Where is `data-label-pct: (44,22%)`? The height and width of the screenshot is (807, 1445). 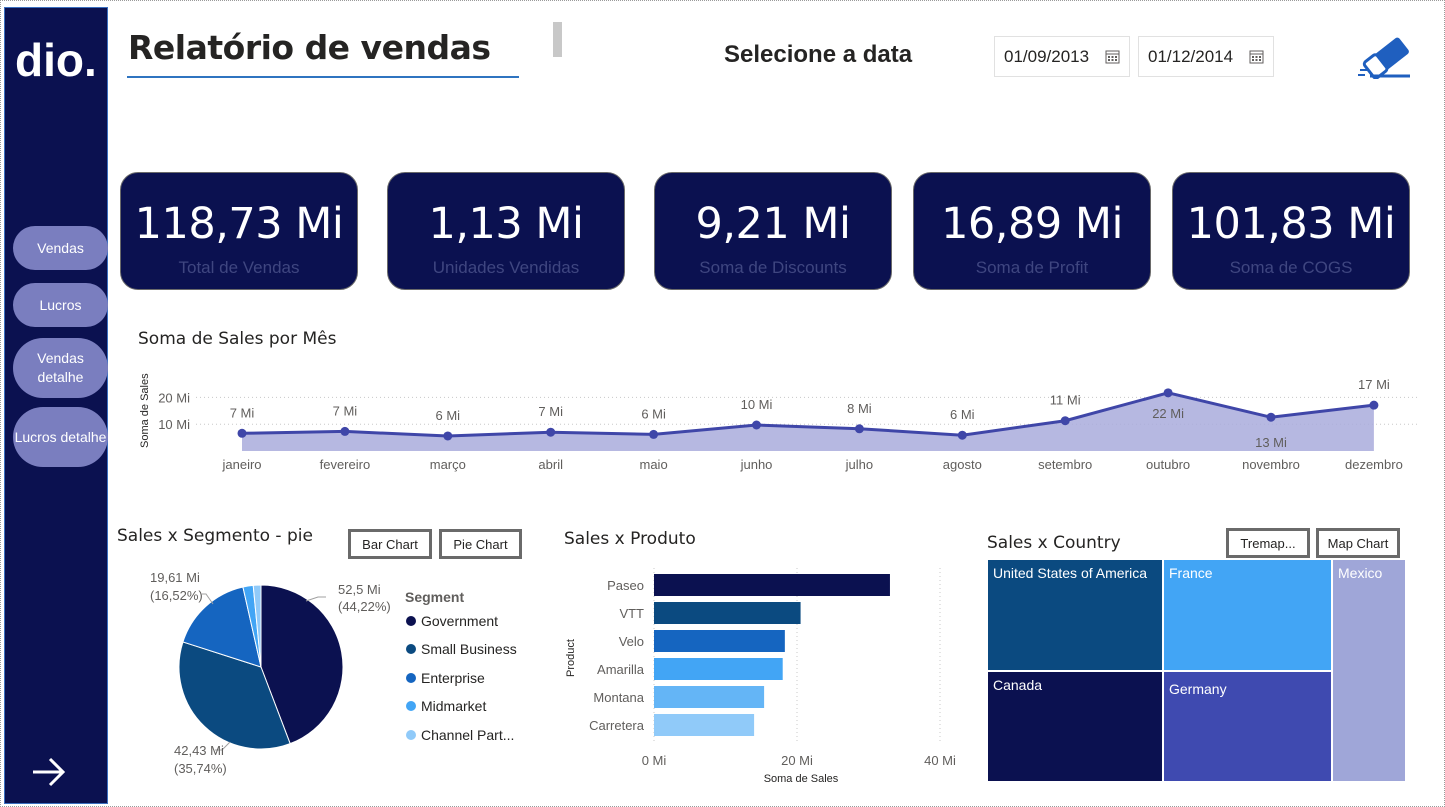
data-label-pct: (44,22%) is located at coordinates (364, 606).